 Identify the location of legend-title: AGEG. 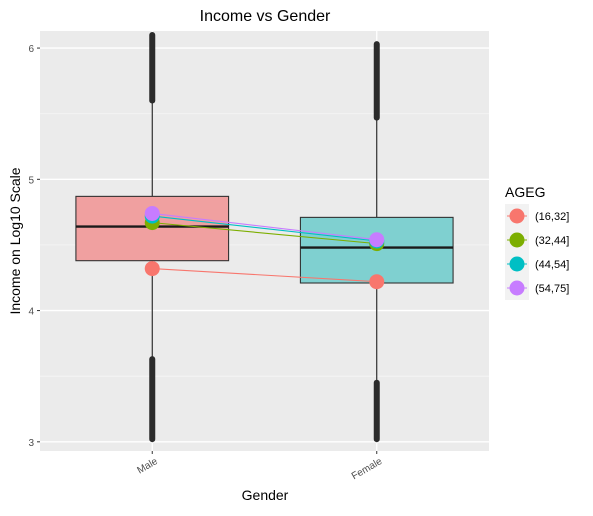
(525, 192).